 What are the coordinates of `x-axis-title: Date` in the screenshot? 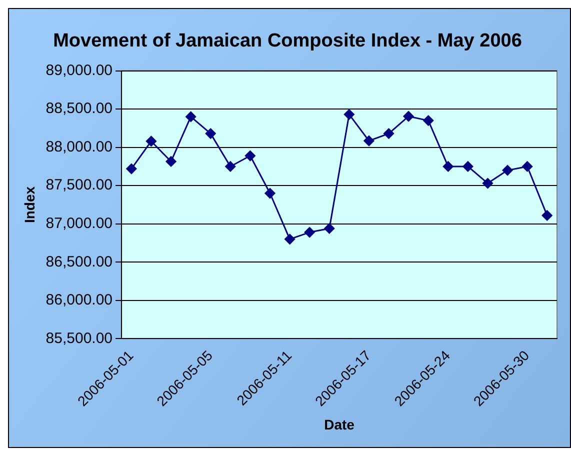 It's located at (339, 424).